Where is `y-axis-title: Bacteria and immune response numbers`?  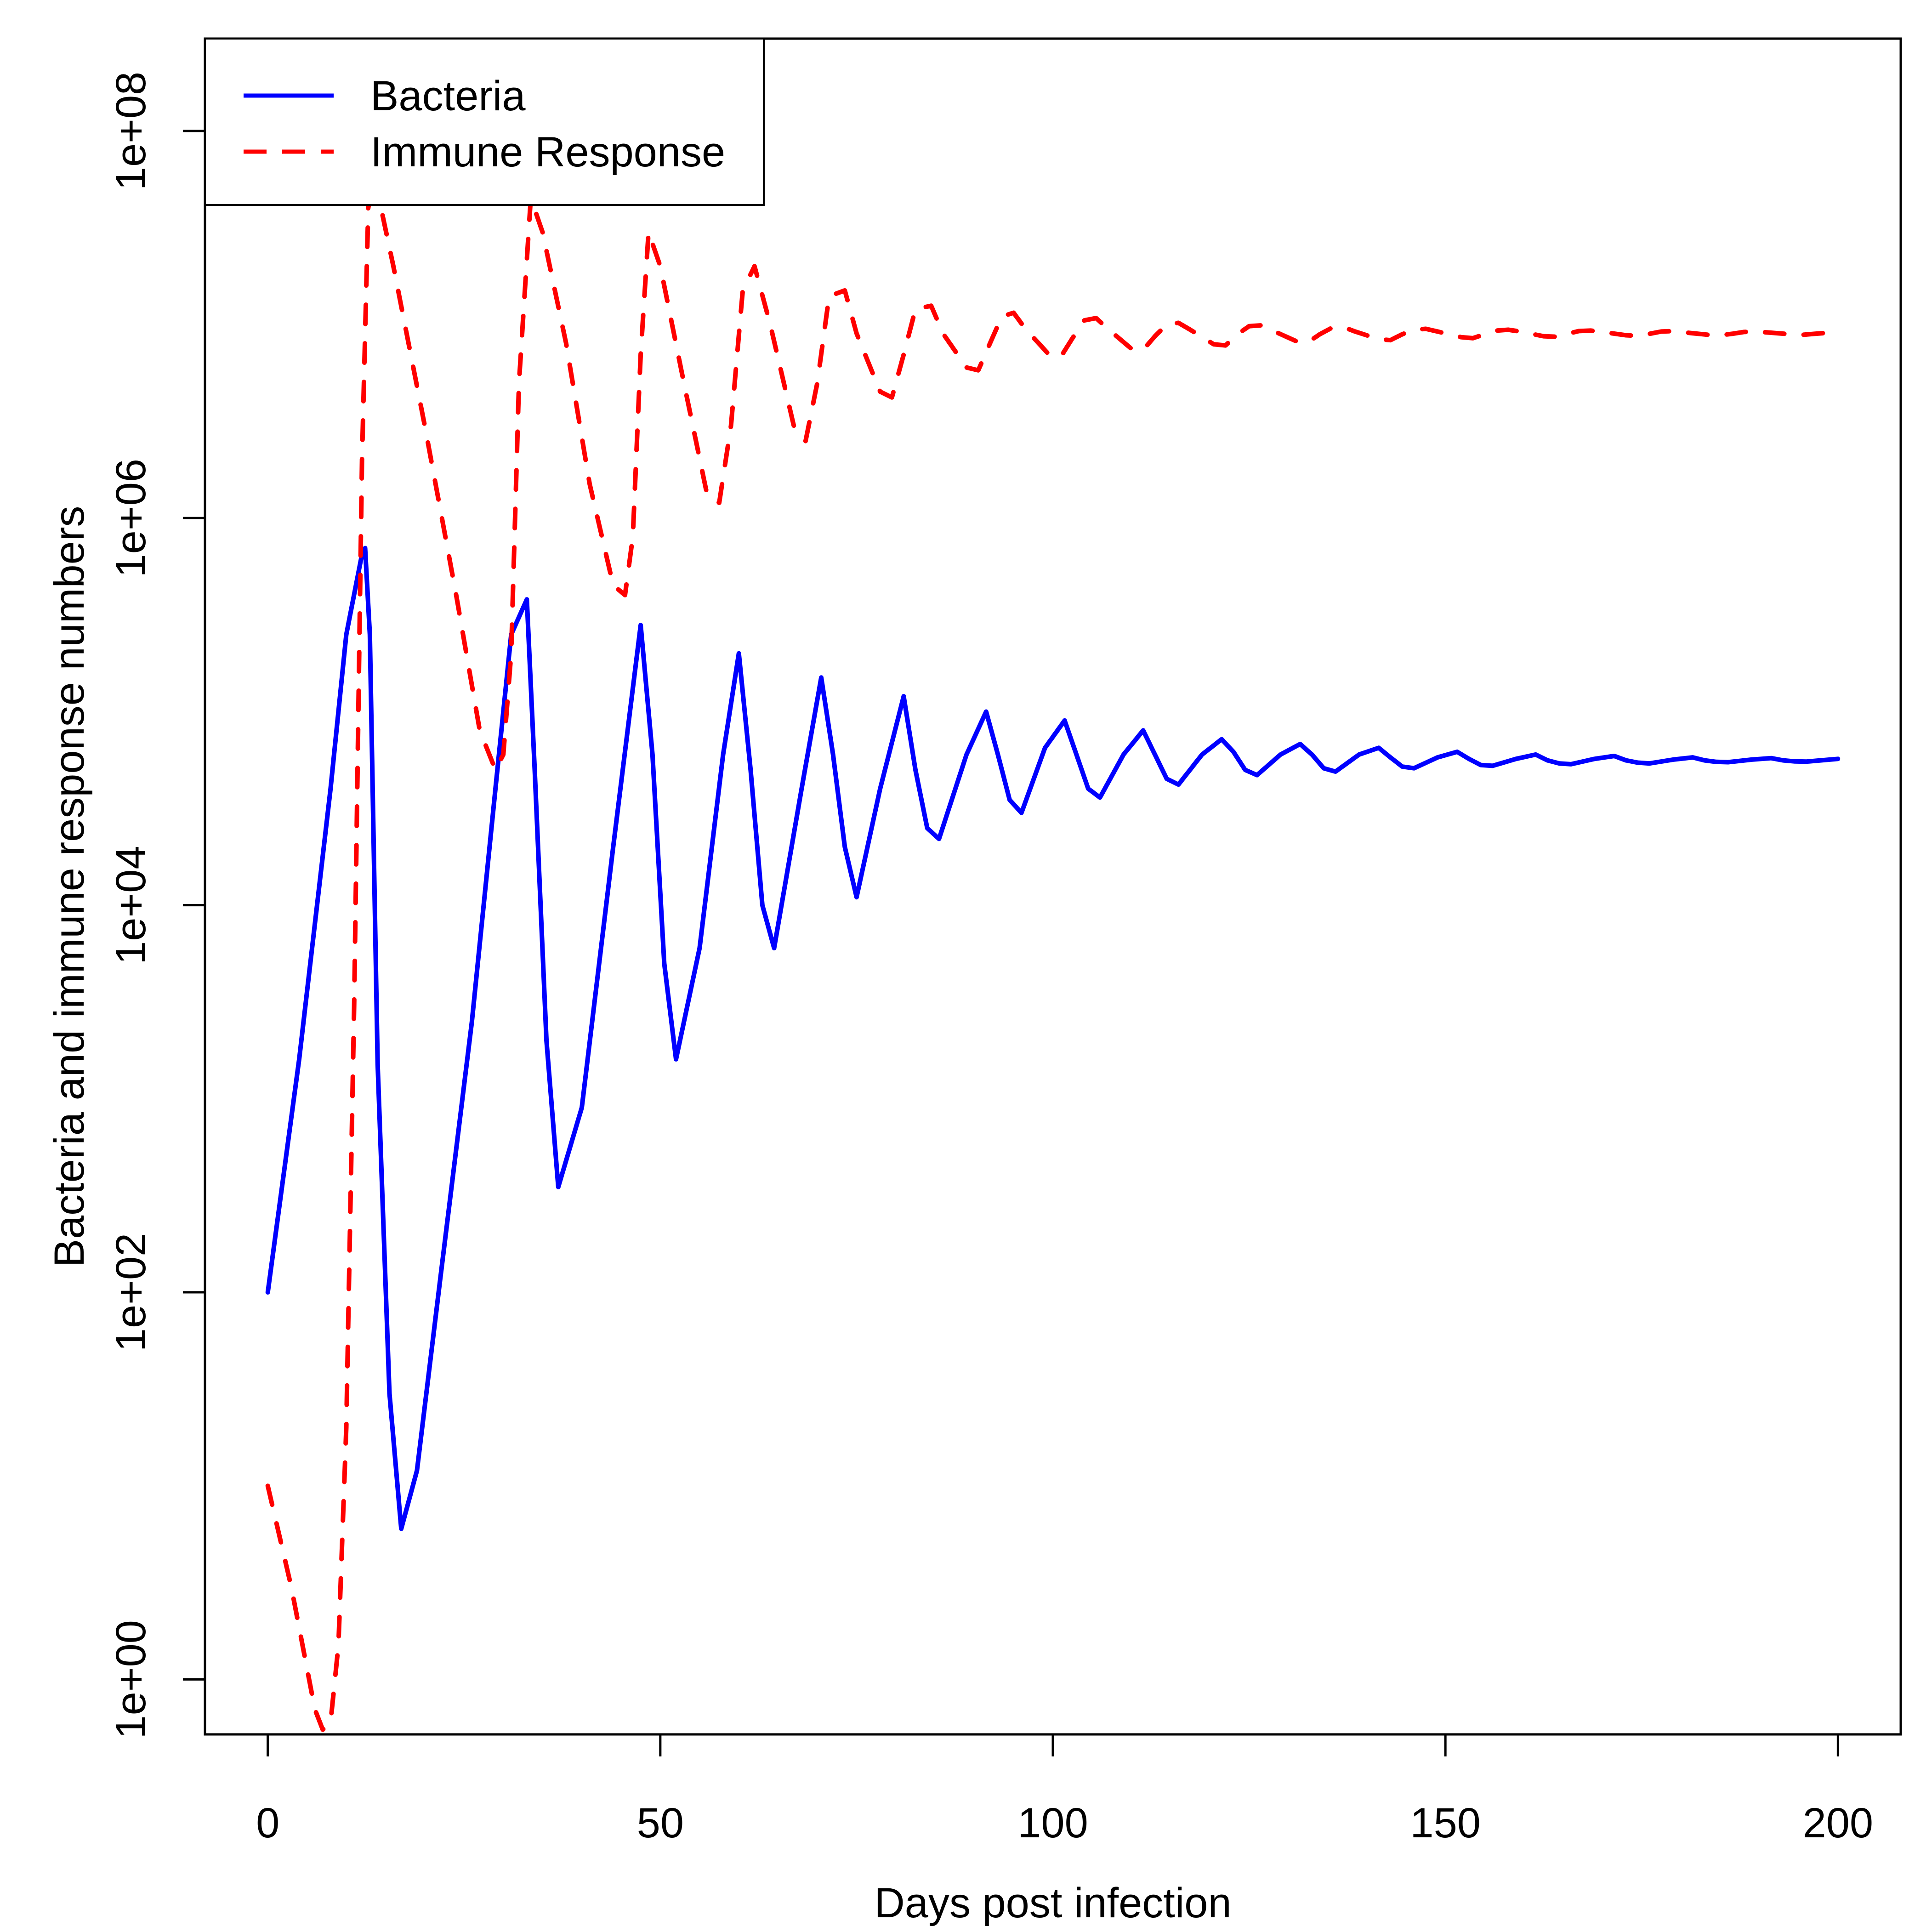 y-axis-title: Bacteria and immune response numbers is located at coordinates (69, 886).